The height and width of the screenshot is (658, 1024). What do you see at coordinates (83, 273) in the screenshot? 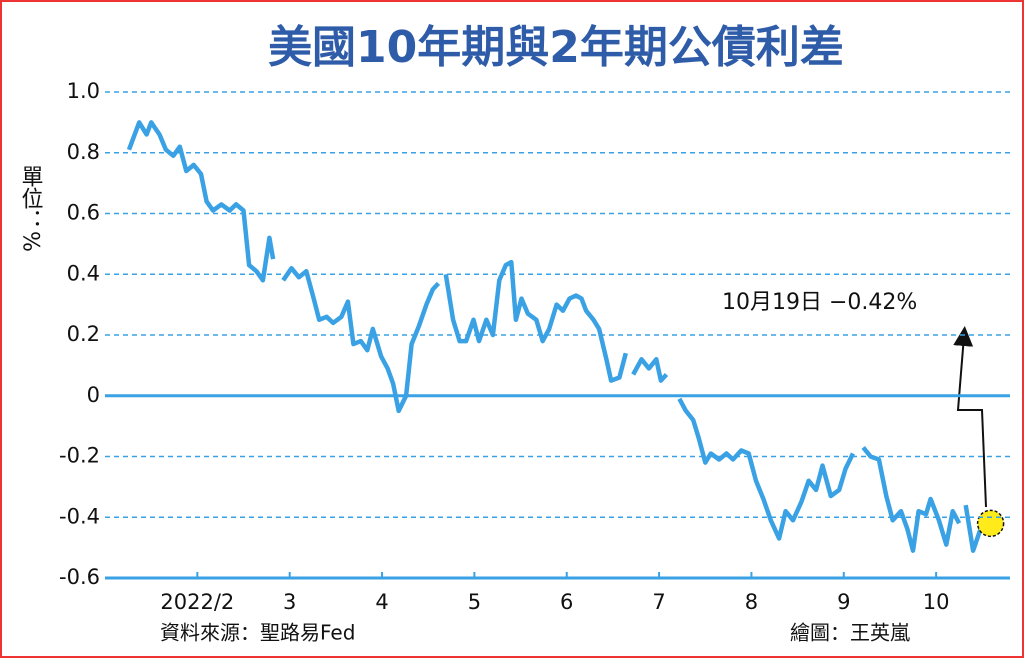
I see `y-tick-label: 0.4` at bounding box center [83, 273].